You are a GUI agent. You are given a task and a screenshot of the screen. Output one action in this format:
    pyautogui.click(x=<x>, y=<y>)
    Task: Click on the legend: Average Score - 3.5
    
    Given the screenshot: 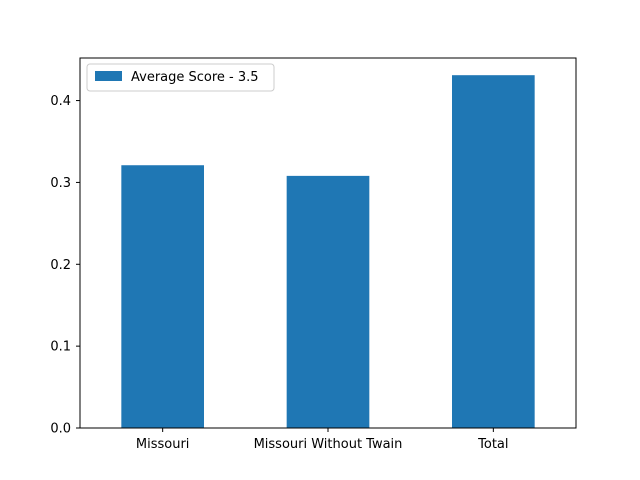 What is the action you would take?
    pyautogui.click(x=180, y=77)
    